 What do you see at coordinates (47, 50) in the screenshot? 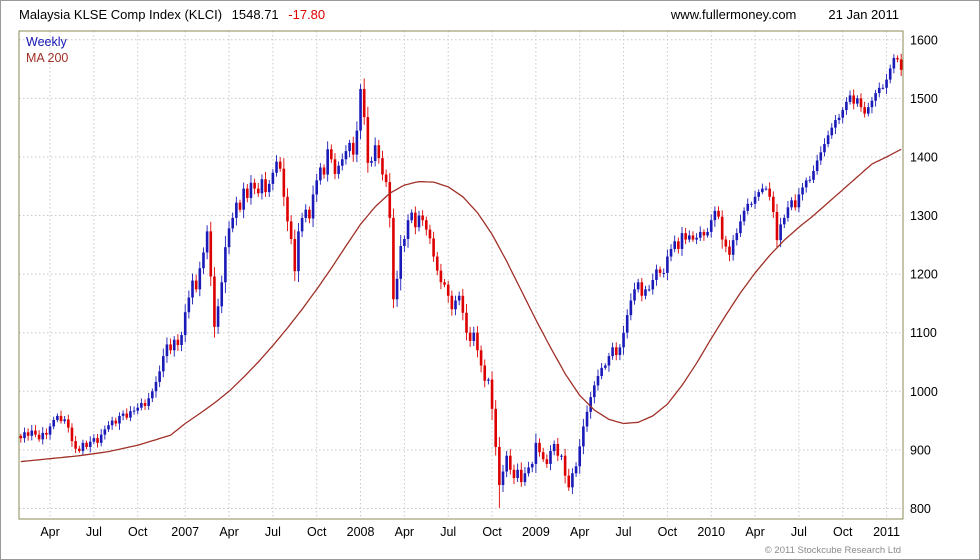
I see `chart-legend: Weekly MA 200` at bounding box center [47, 50].